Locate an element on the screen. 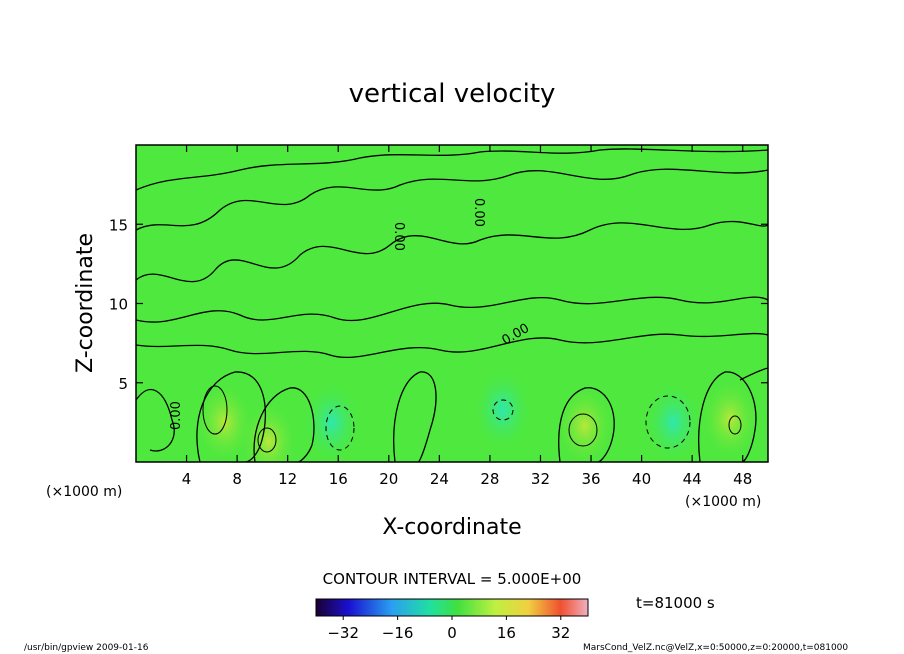 Image resolution: width=904 pixels, height=654 pixels. x-tick-label: 12 is located at coordinates (287, 479).